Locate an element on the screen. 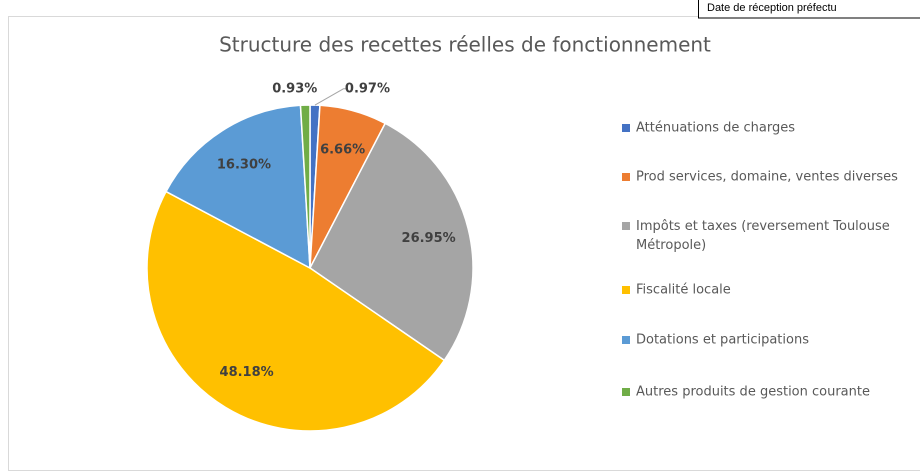  legend-line: Impôts et taxes (reversement Toulouse is located at coordinates (763, 226).